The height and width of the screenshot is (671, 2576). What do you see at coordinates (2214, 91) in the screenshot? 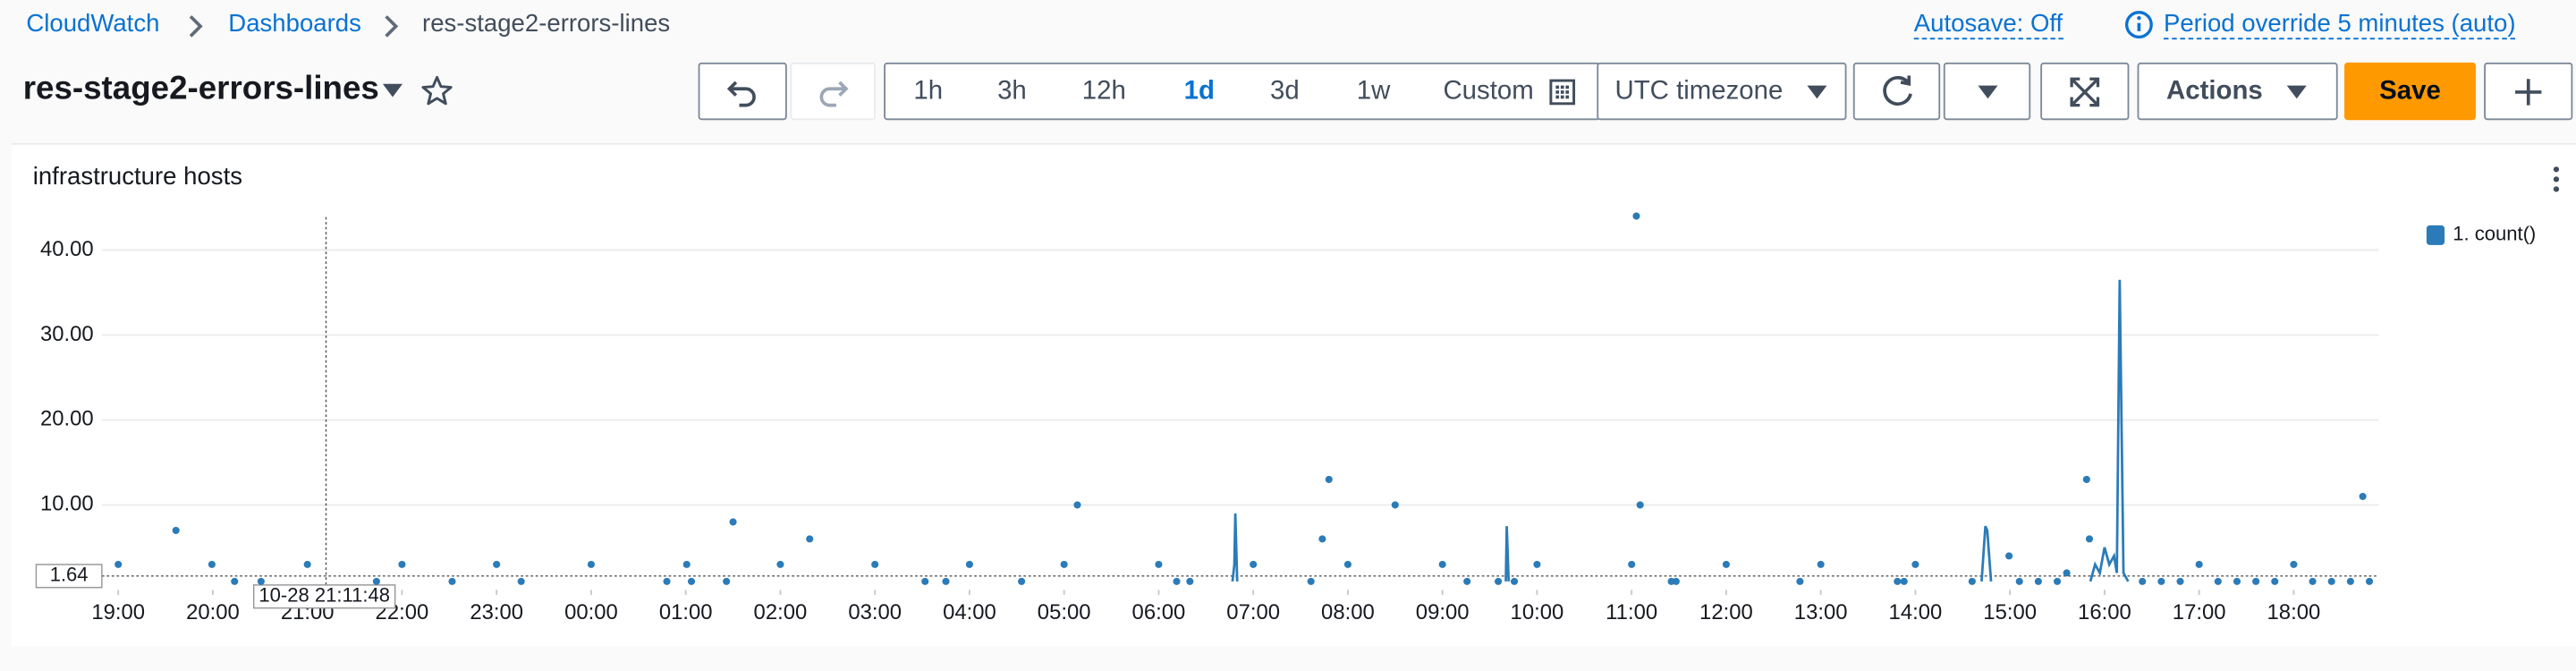
I see `actions-label: Actions` at bounding box center [2214, 91].